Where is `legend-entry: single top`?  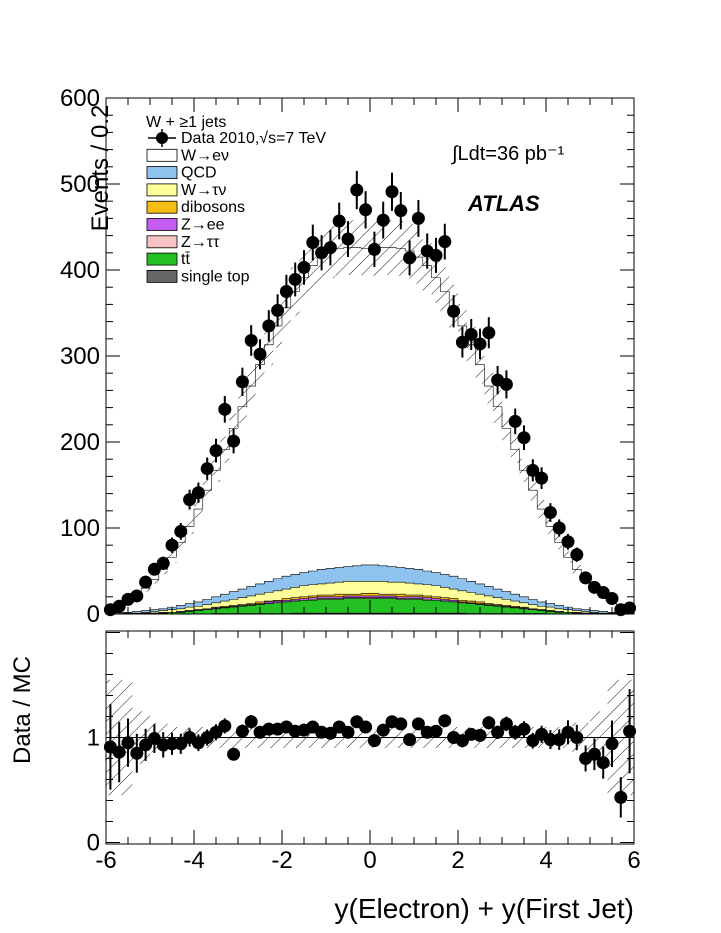 legend-entry: single top is located at coordinates (198, 276).